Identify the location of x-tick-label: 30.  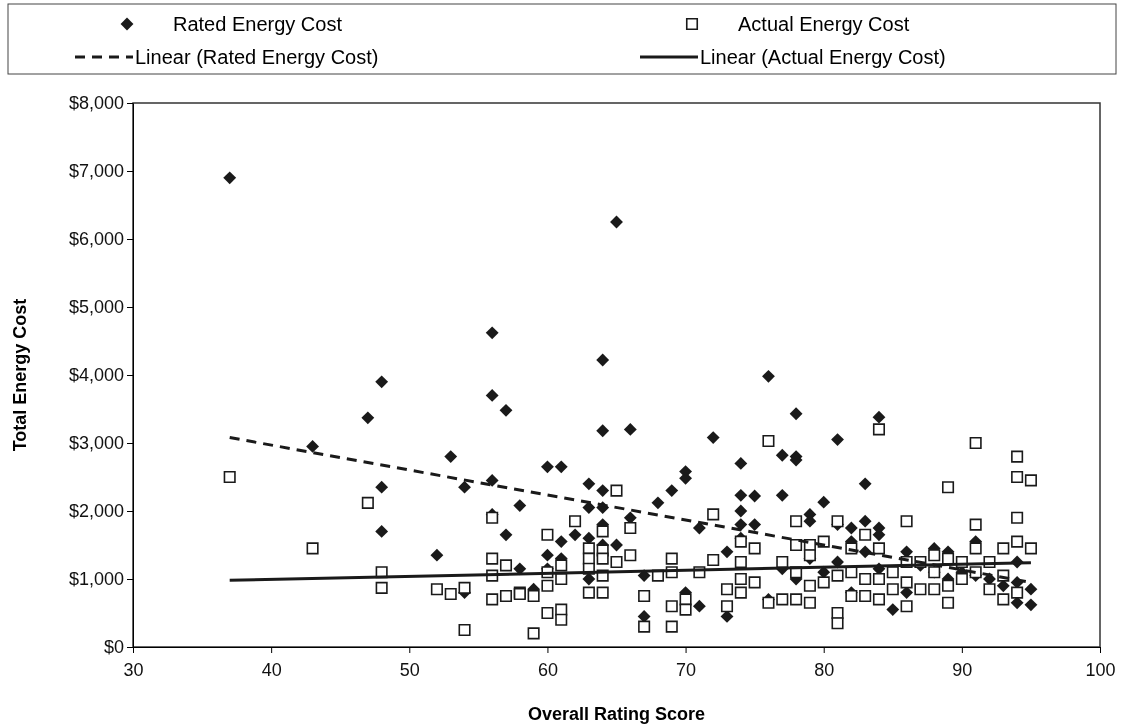
(133, 669).